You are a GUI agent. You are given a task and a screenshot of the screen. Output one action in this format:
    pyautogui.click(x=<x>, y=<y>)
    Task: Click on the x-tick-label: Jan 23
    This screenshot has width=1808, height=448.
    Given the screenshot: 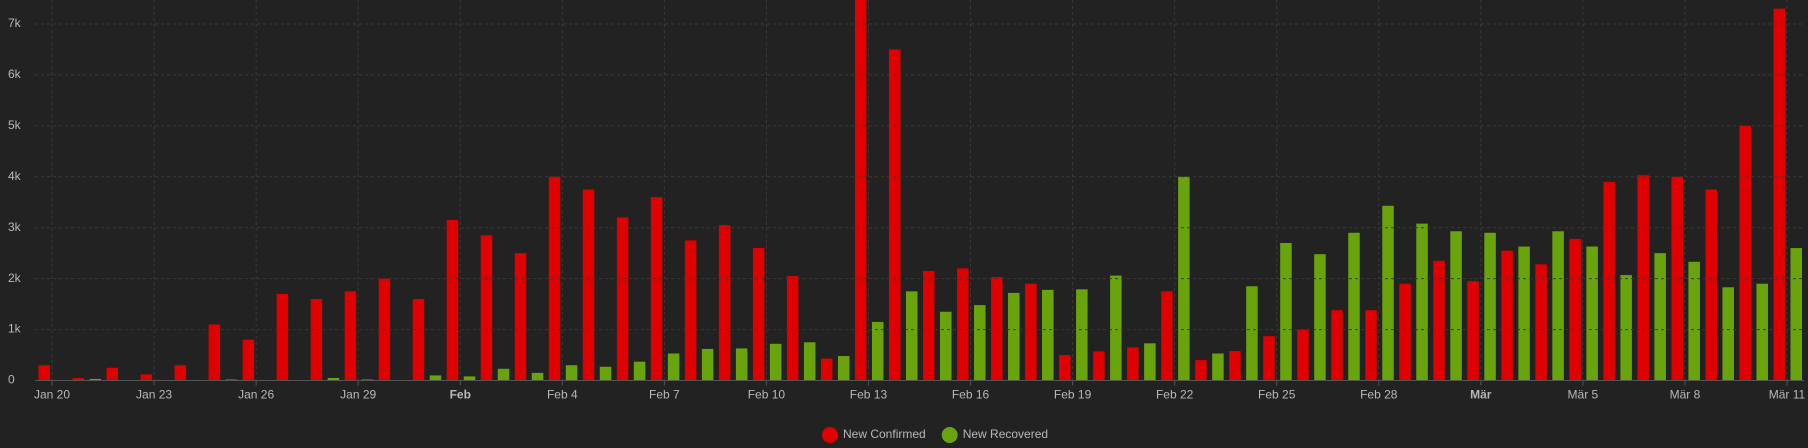 What is the action you would take?
    pyautogui.click(x=154, y=395)
    